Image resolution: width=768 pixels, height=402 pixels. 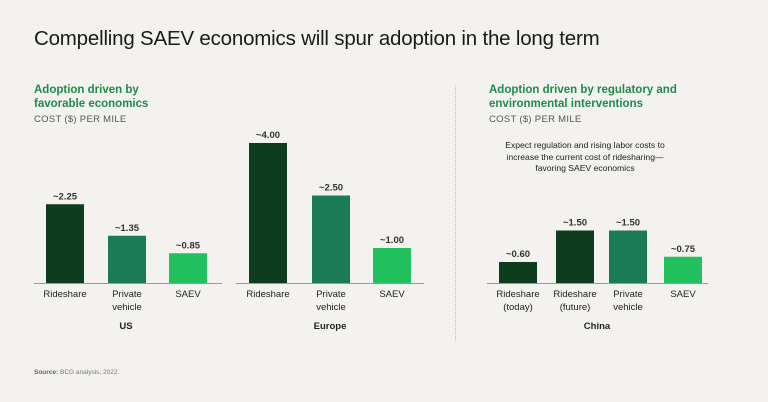 I want to click on value-label-europe-0: ~4.00, so click(x=268, y=135).